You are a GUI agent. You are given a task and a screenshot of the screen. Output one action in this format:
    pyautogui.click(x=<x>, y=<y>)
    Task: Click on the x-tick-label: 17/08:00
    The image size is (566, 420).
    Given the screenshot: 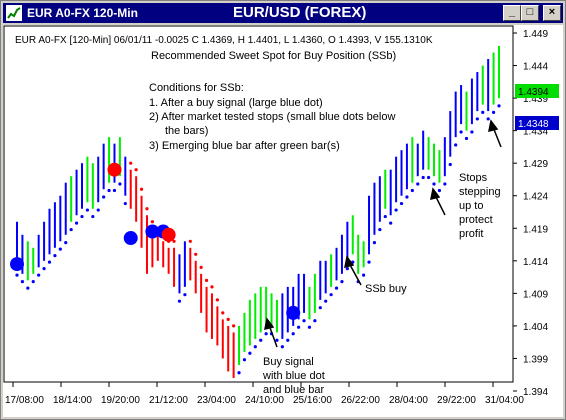 What is the action you would take?
    pyautogui.click(x=24, y=400)
    